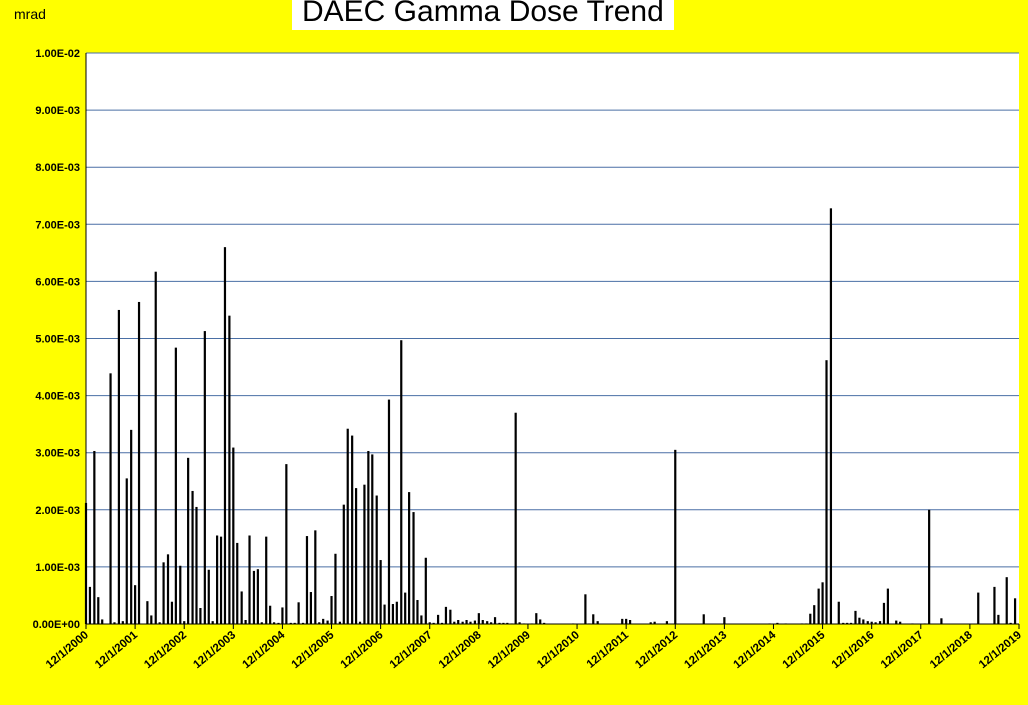 The height and width of the screenshot is (705, 1028). I want to click on chart-title: DAEC Gamma Dose Trend, so click(483, 15).